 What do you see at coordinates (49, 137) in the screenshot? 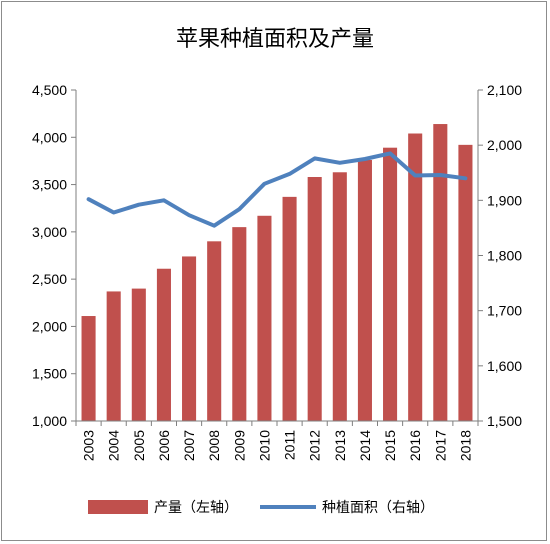
I see `left-tick-label: 4,000` at bounding box center [49, 137].